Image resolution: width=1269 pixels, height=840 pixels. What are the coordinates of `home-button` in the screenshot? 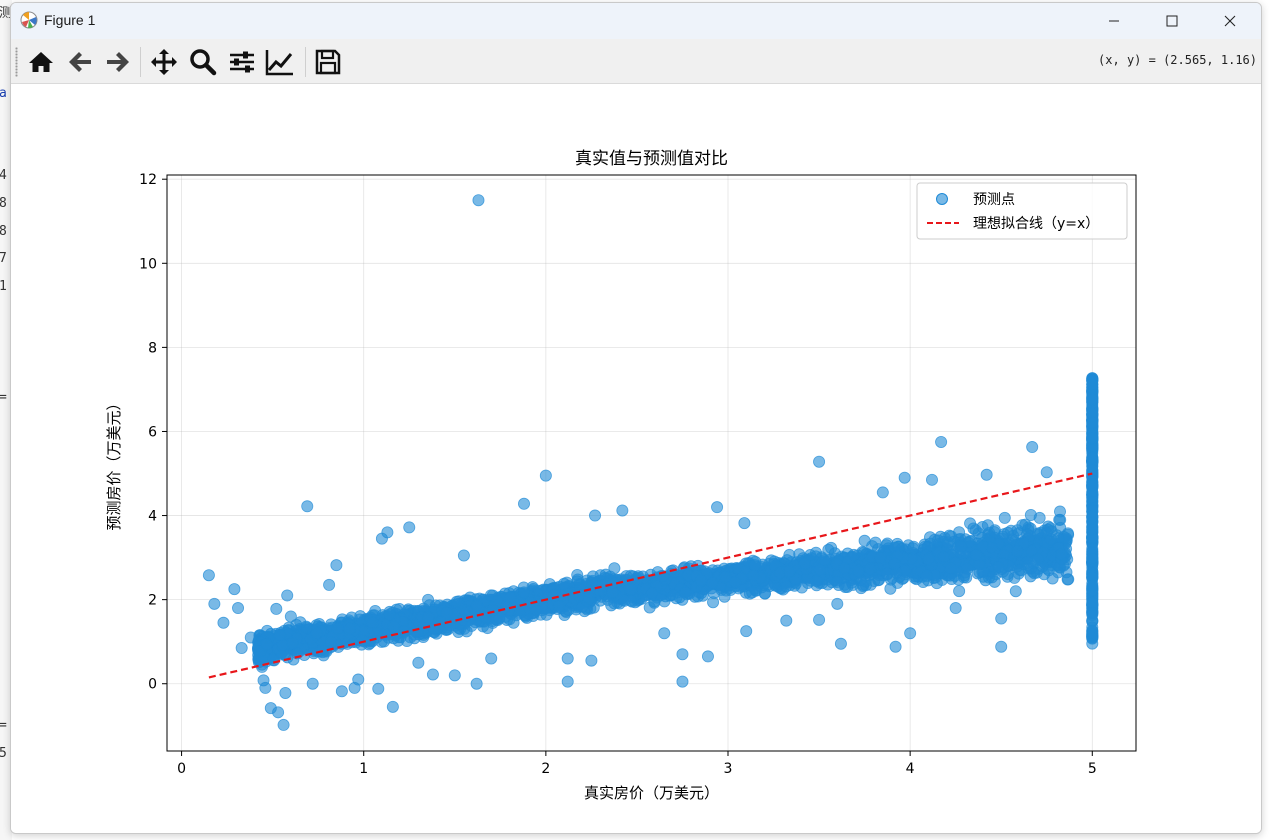 It's located at (41, 62).